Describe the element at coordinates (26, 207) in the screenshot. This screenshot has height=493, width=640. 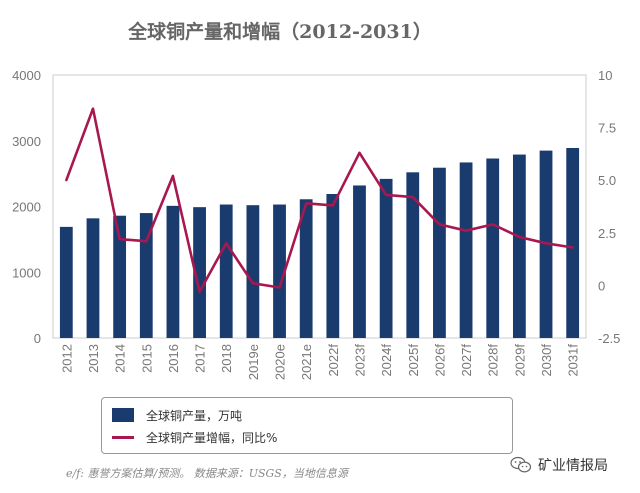
I see `y-left-tick-label: 2000` at that location.